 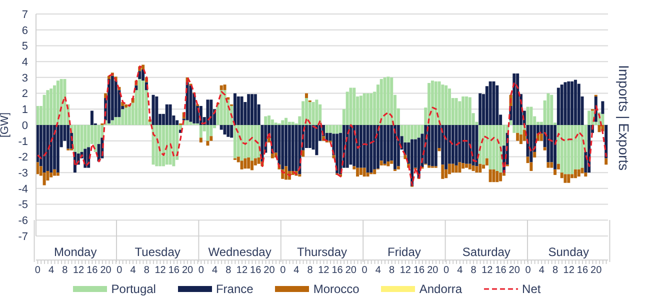 I want to click on legend-label: Portugal, so click(x=133, y=289).